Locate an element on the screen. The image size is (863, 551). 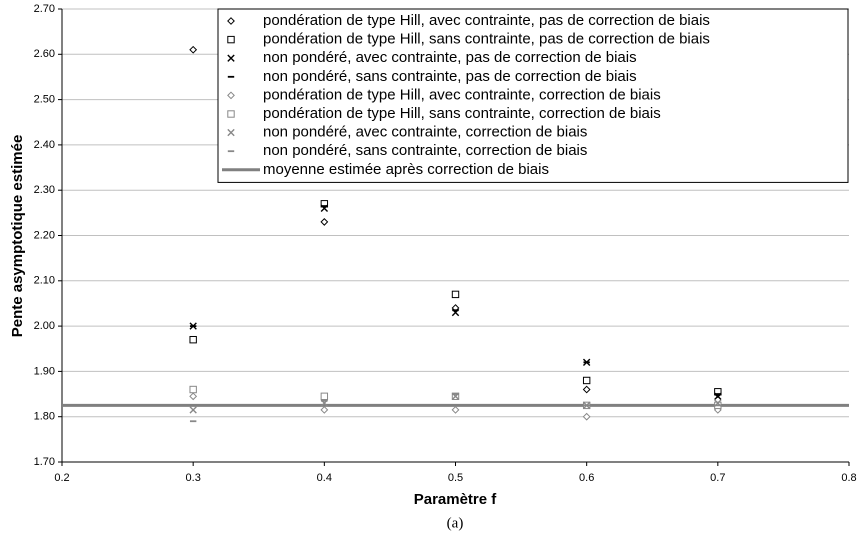
x-tick-label: 0.3 is located at coordinates (193, 478).